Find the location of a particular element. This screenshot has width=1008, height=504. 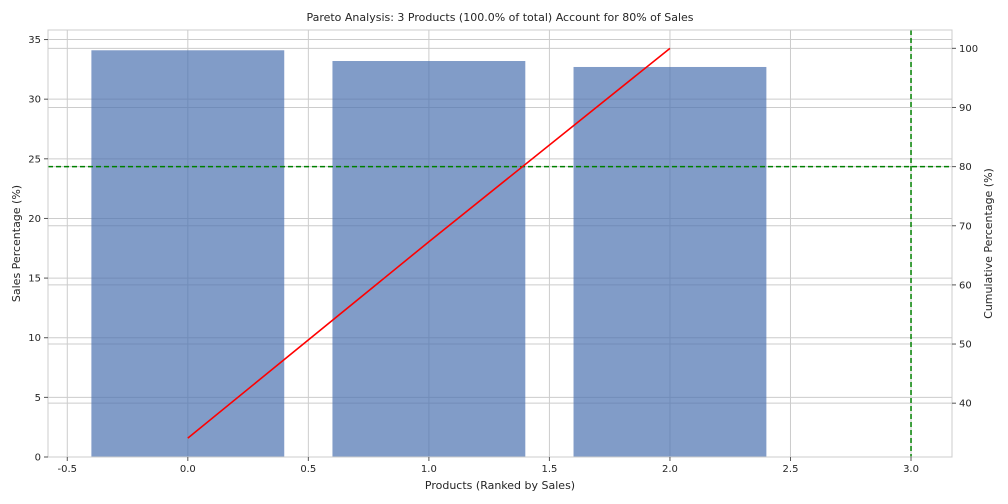

y-tick-label: 20 is located at coordinates (34, 219).